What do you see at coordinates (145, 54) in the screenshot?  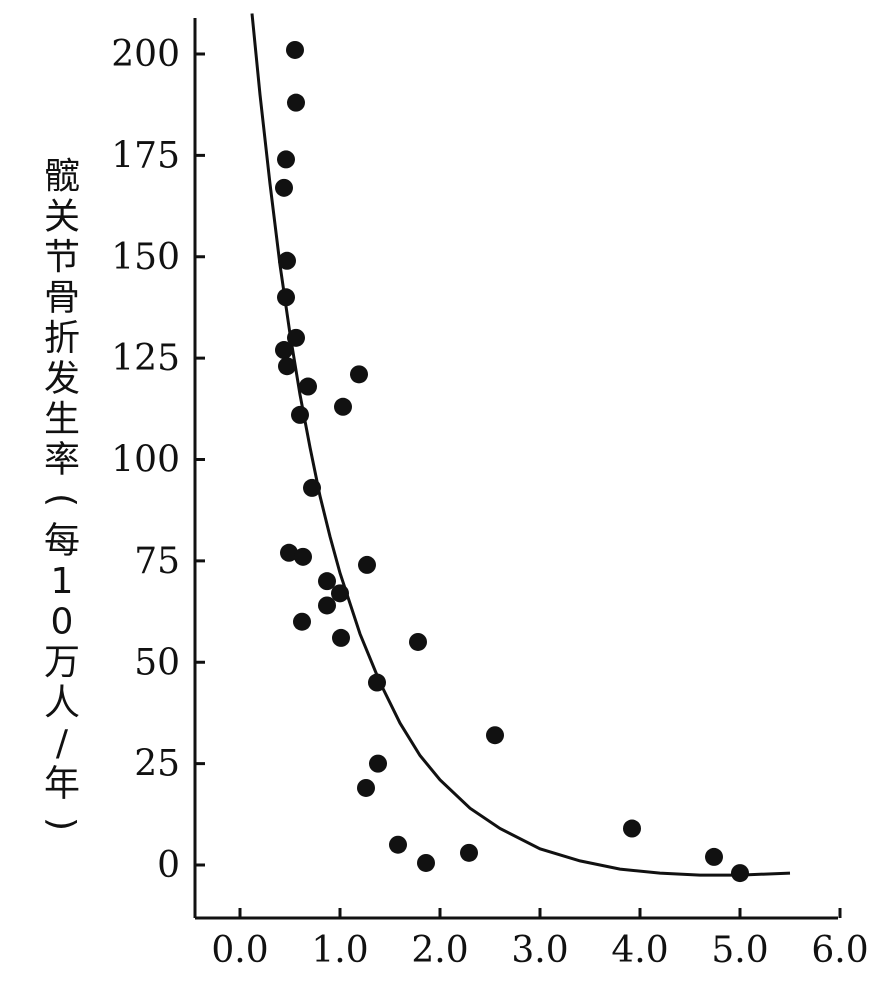 I see `y-tick-label: 200` at bounding box center [145, 54].